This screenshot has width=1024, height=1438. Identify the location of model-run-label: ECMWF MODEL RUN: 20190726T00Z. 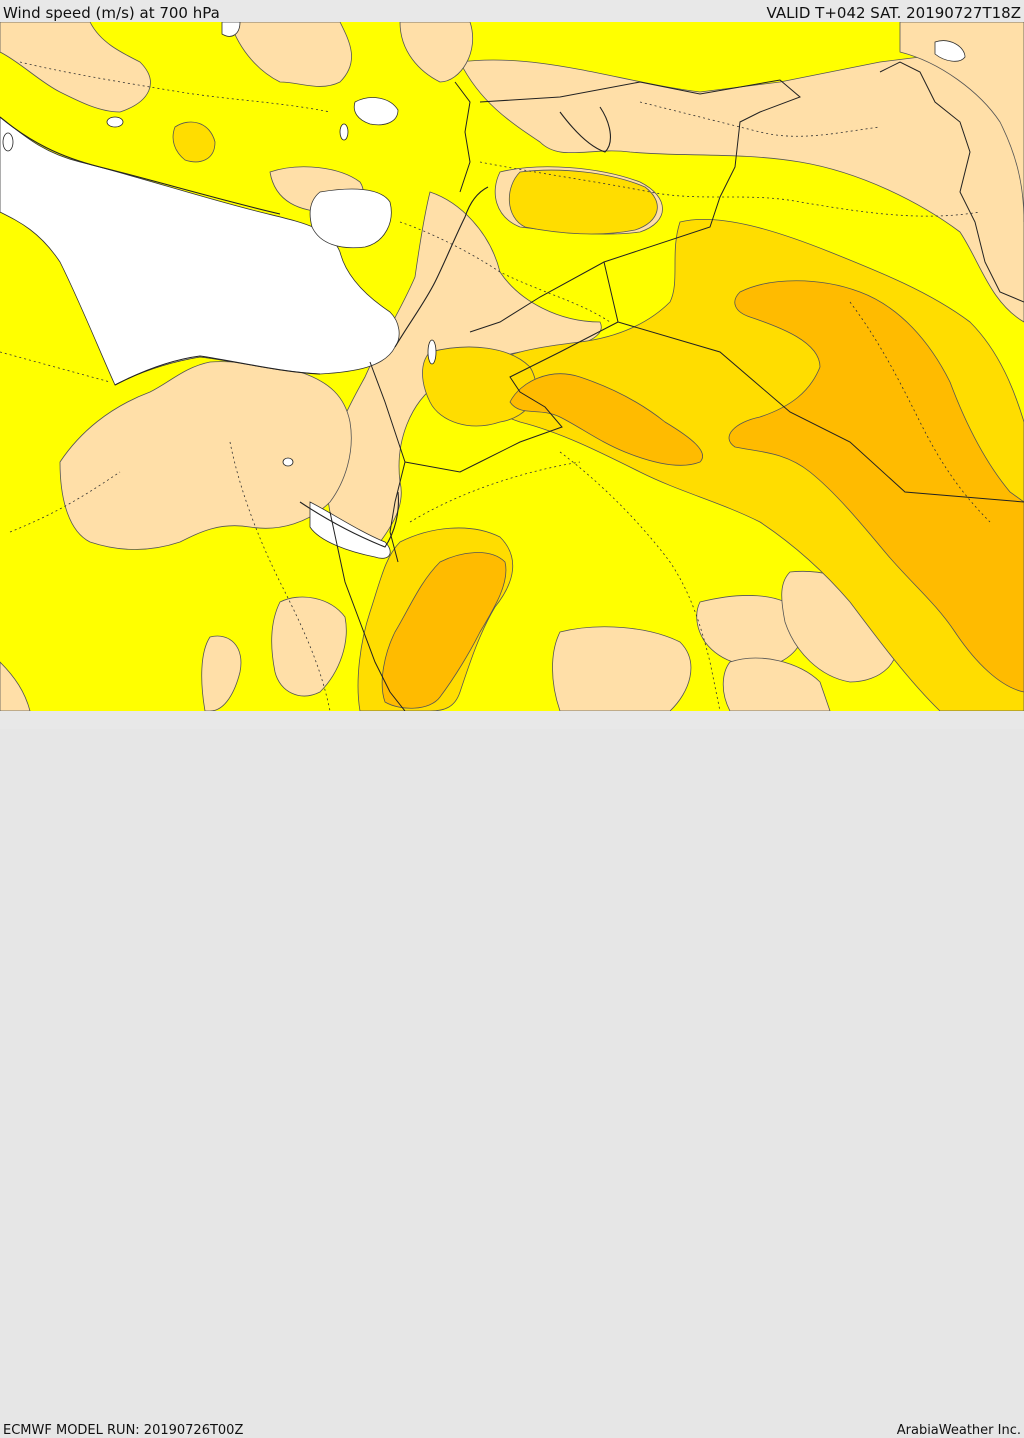
(123, 1430).